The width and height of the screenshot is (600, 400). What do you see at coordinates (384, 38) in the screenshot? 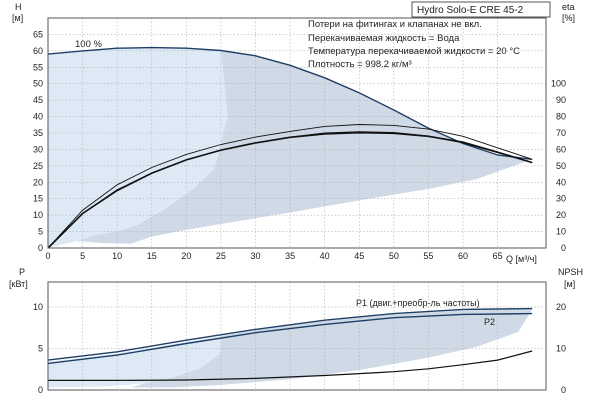
I see `note-line-2: Перекачиваемая жидкость = Вода` at bounding box center [384, 38].